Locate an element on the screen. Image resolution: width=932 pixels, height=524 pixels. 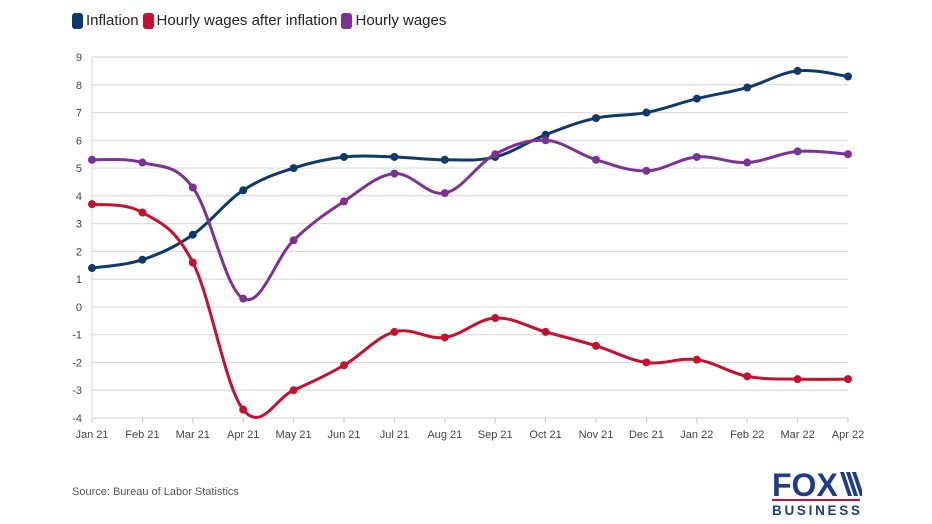
fox-business-logo: FOX BUSINESS is located at coordinates (817, 492).